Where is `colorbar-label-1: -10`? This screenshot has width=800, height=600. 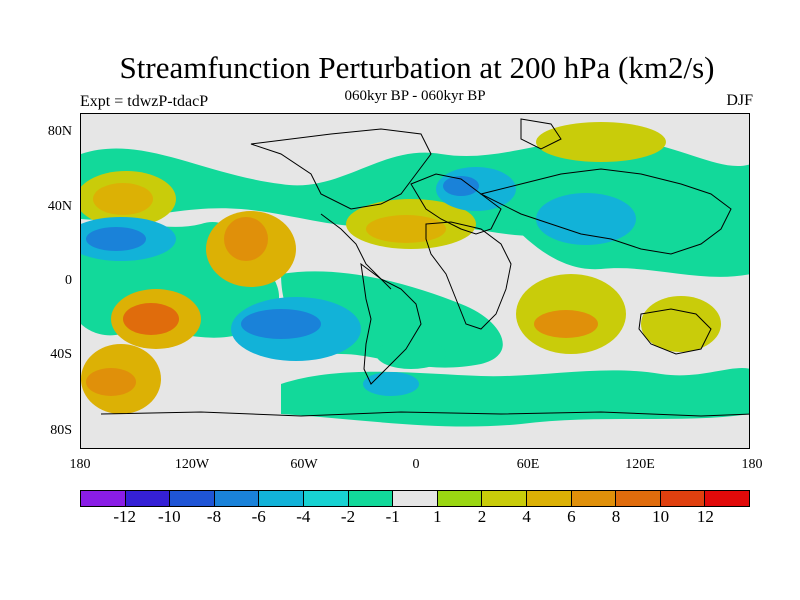 colorbar-label-1: -10 is located at coordinates (169, 516).